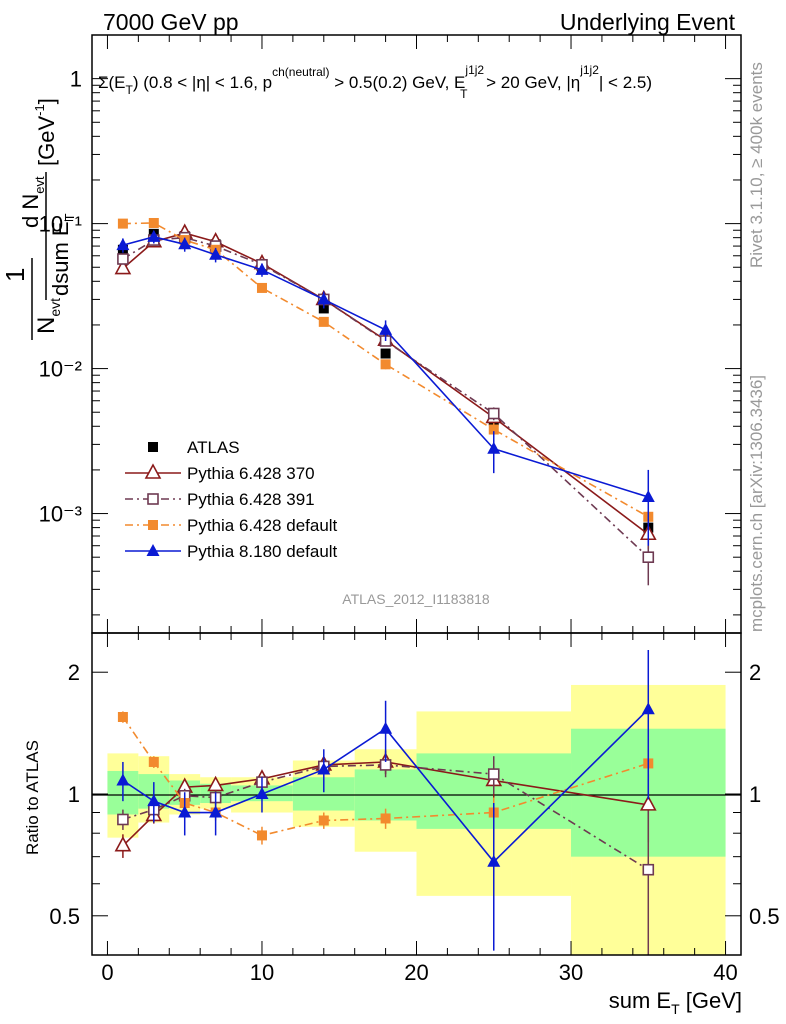 The image size is (786, 1024). I want to click on x-tick-label: 40, so click(725, 972).